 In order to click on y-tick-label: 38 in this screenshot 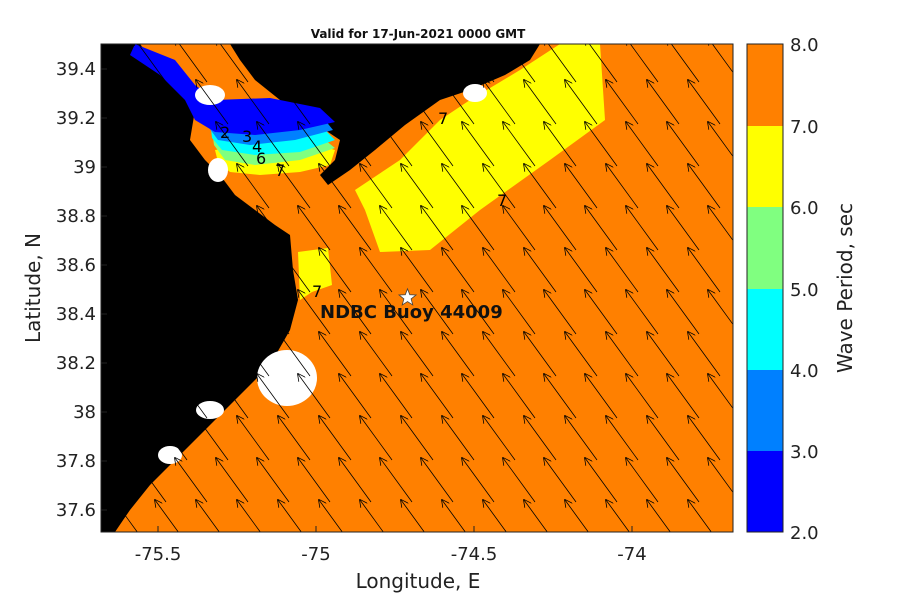, I will do `click(84, 412)`.